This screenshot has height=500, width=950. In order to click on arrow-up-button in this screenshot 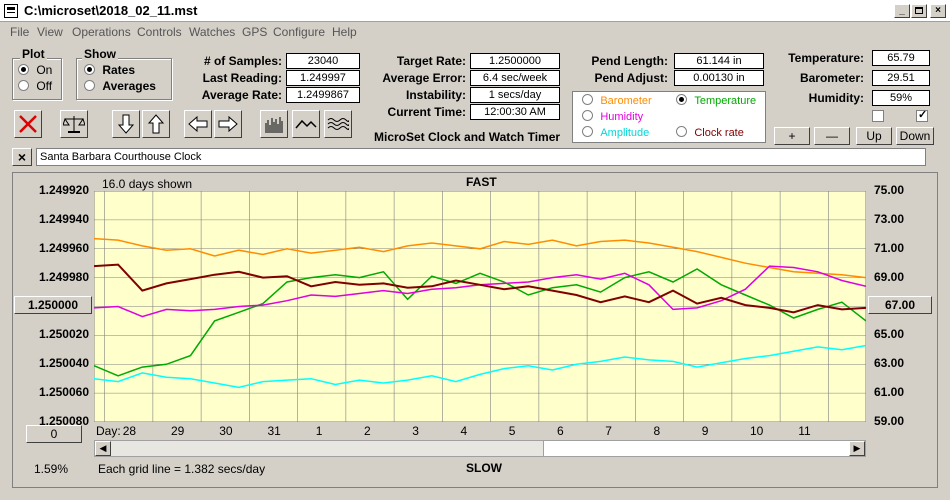, I will do `click(156, 124)`.